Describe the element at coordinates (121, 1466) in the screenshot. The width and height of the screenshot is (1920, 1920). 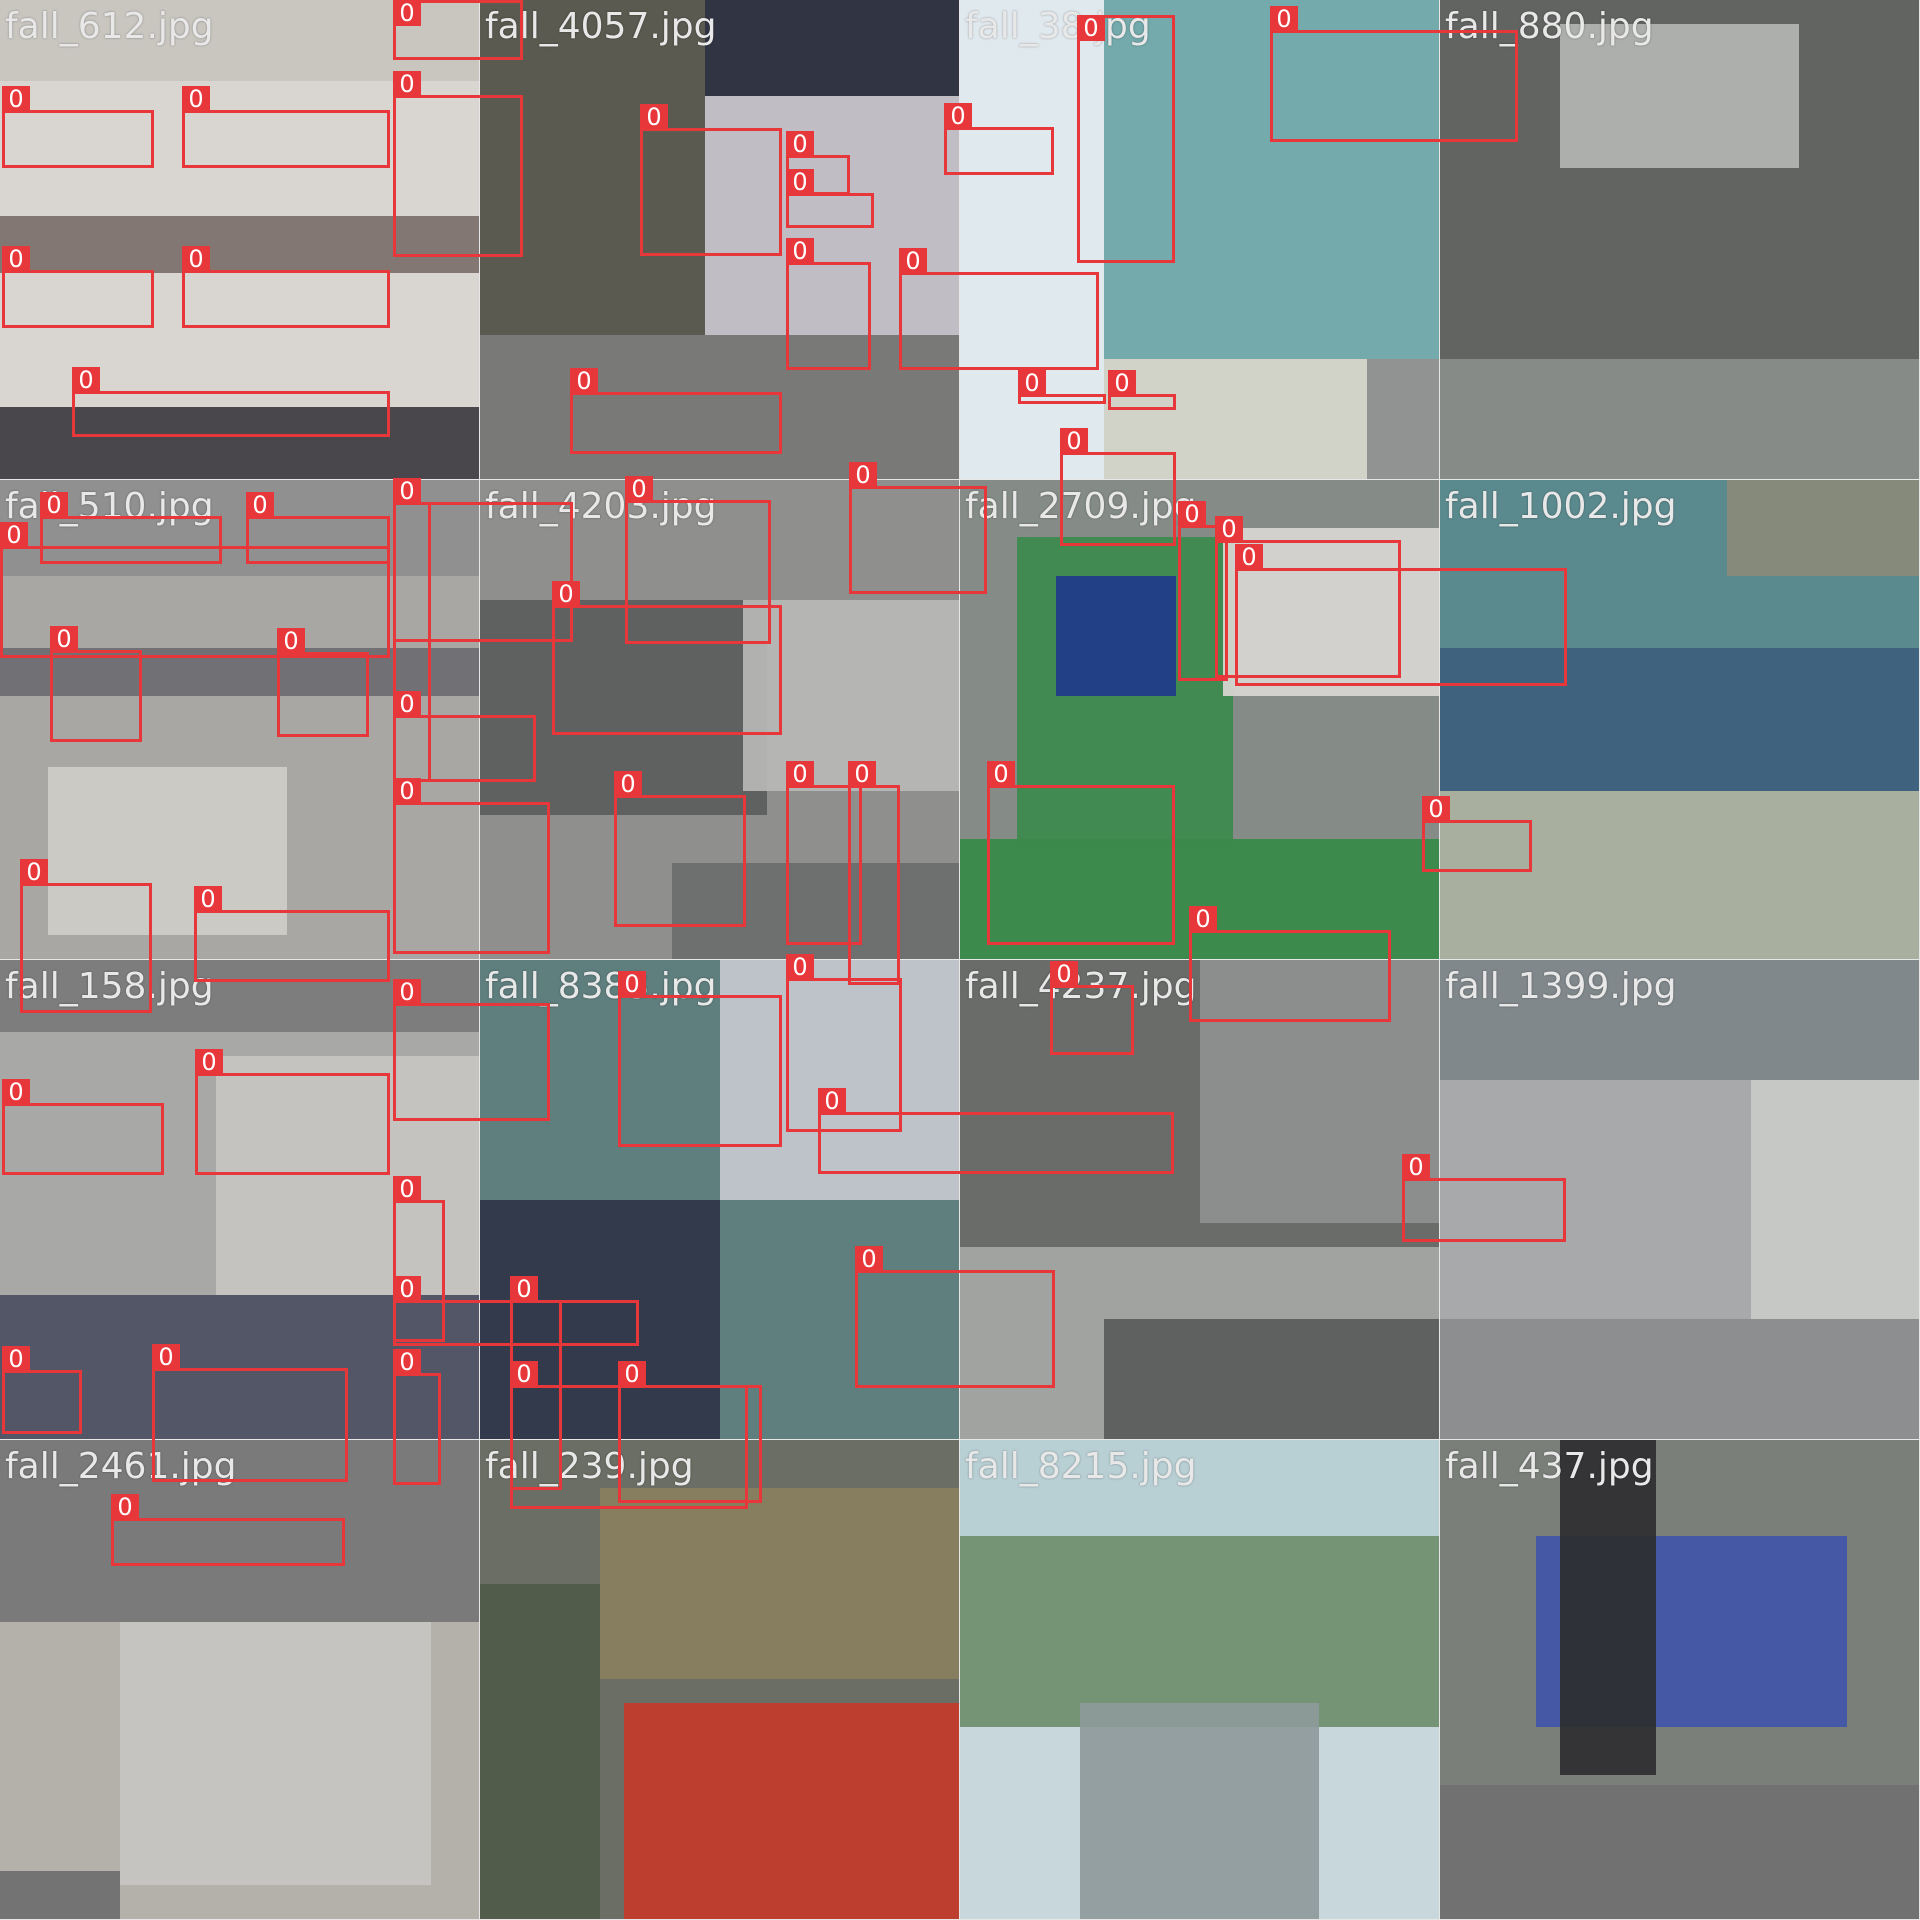
I see `tile-filename-label: fall_2461.jpg` at that location.